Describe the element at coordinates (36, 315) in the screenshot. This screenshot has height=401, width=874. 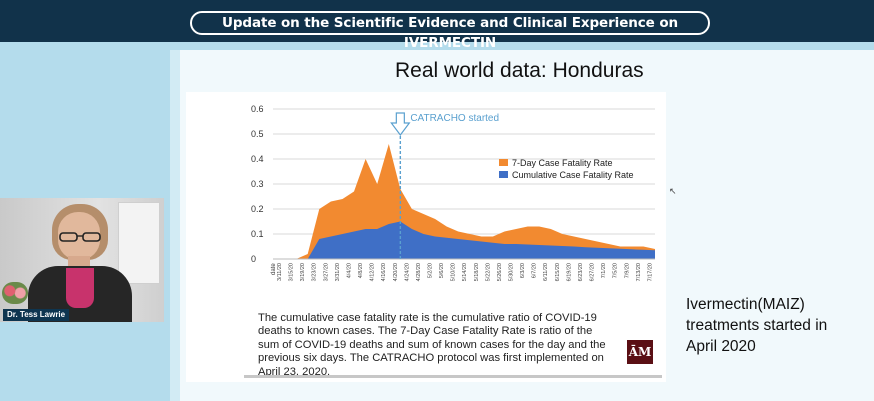
I see `speaker-name-tag: Dr. Tess Lawrie` at that location.